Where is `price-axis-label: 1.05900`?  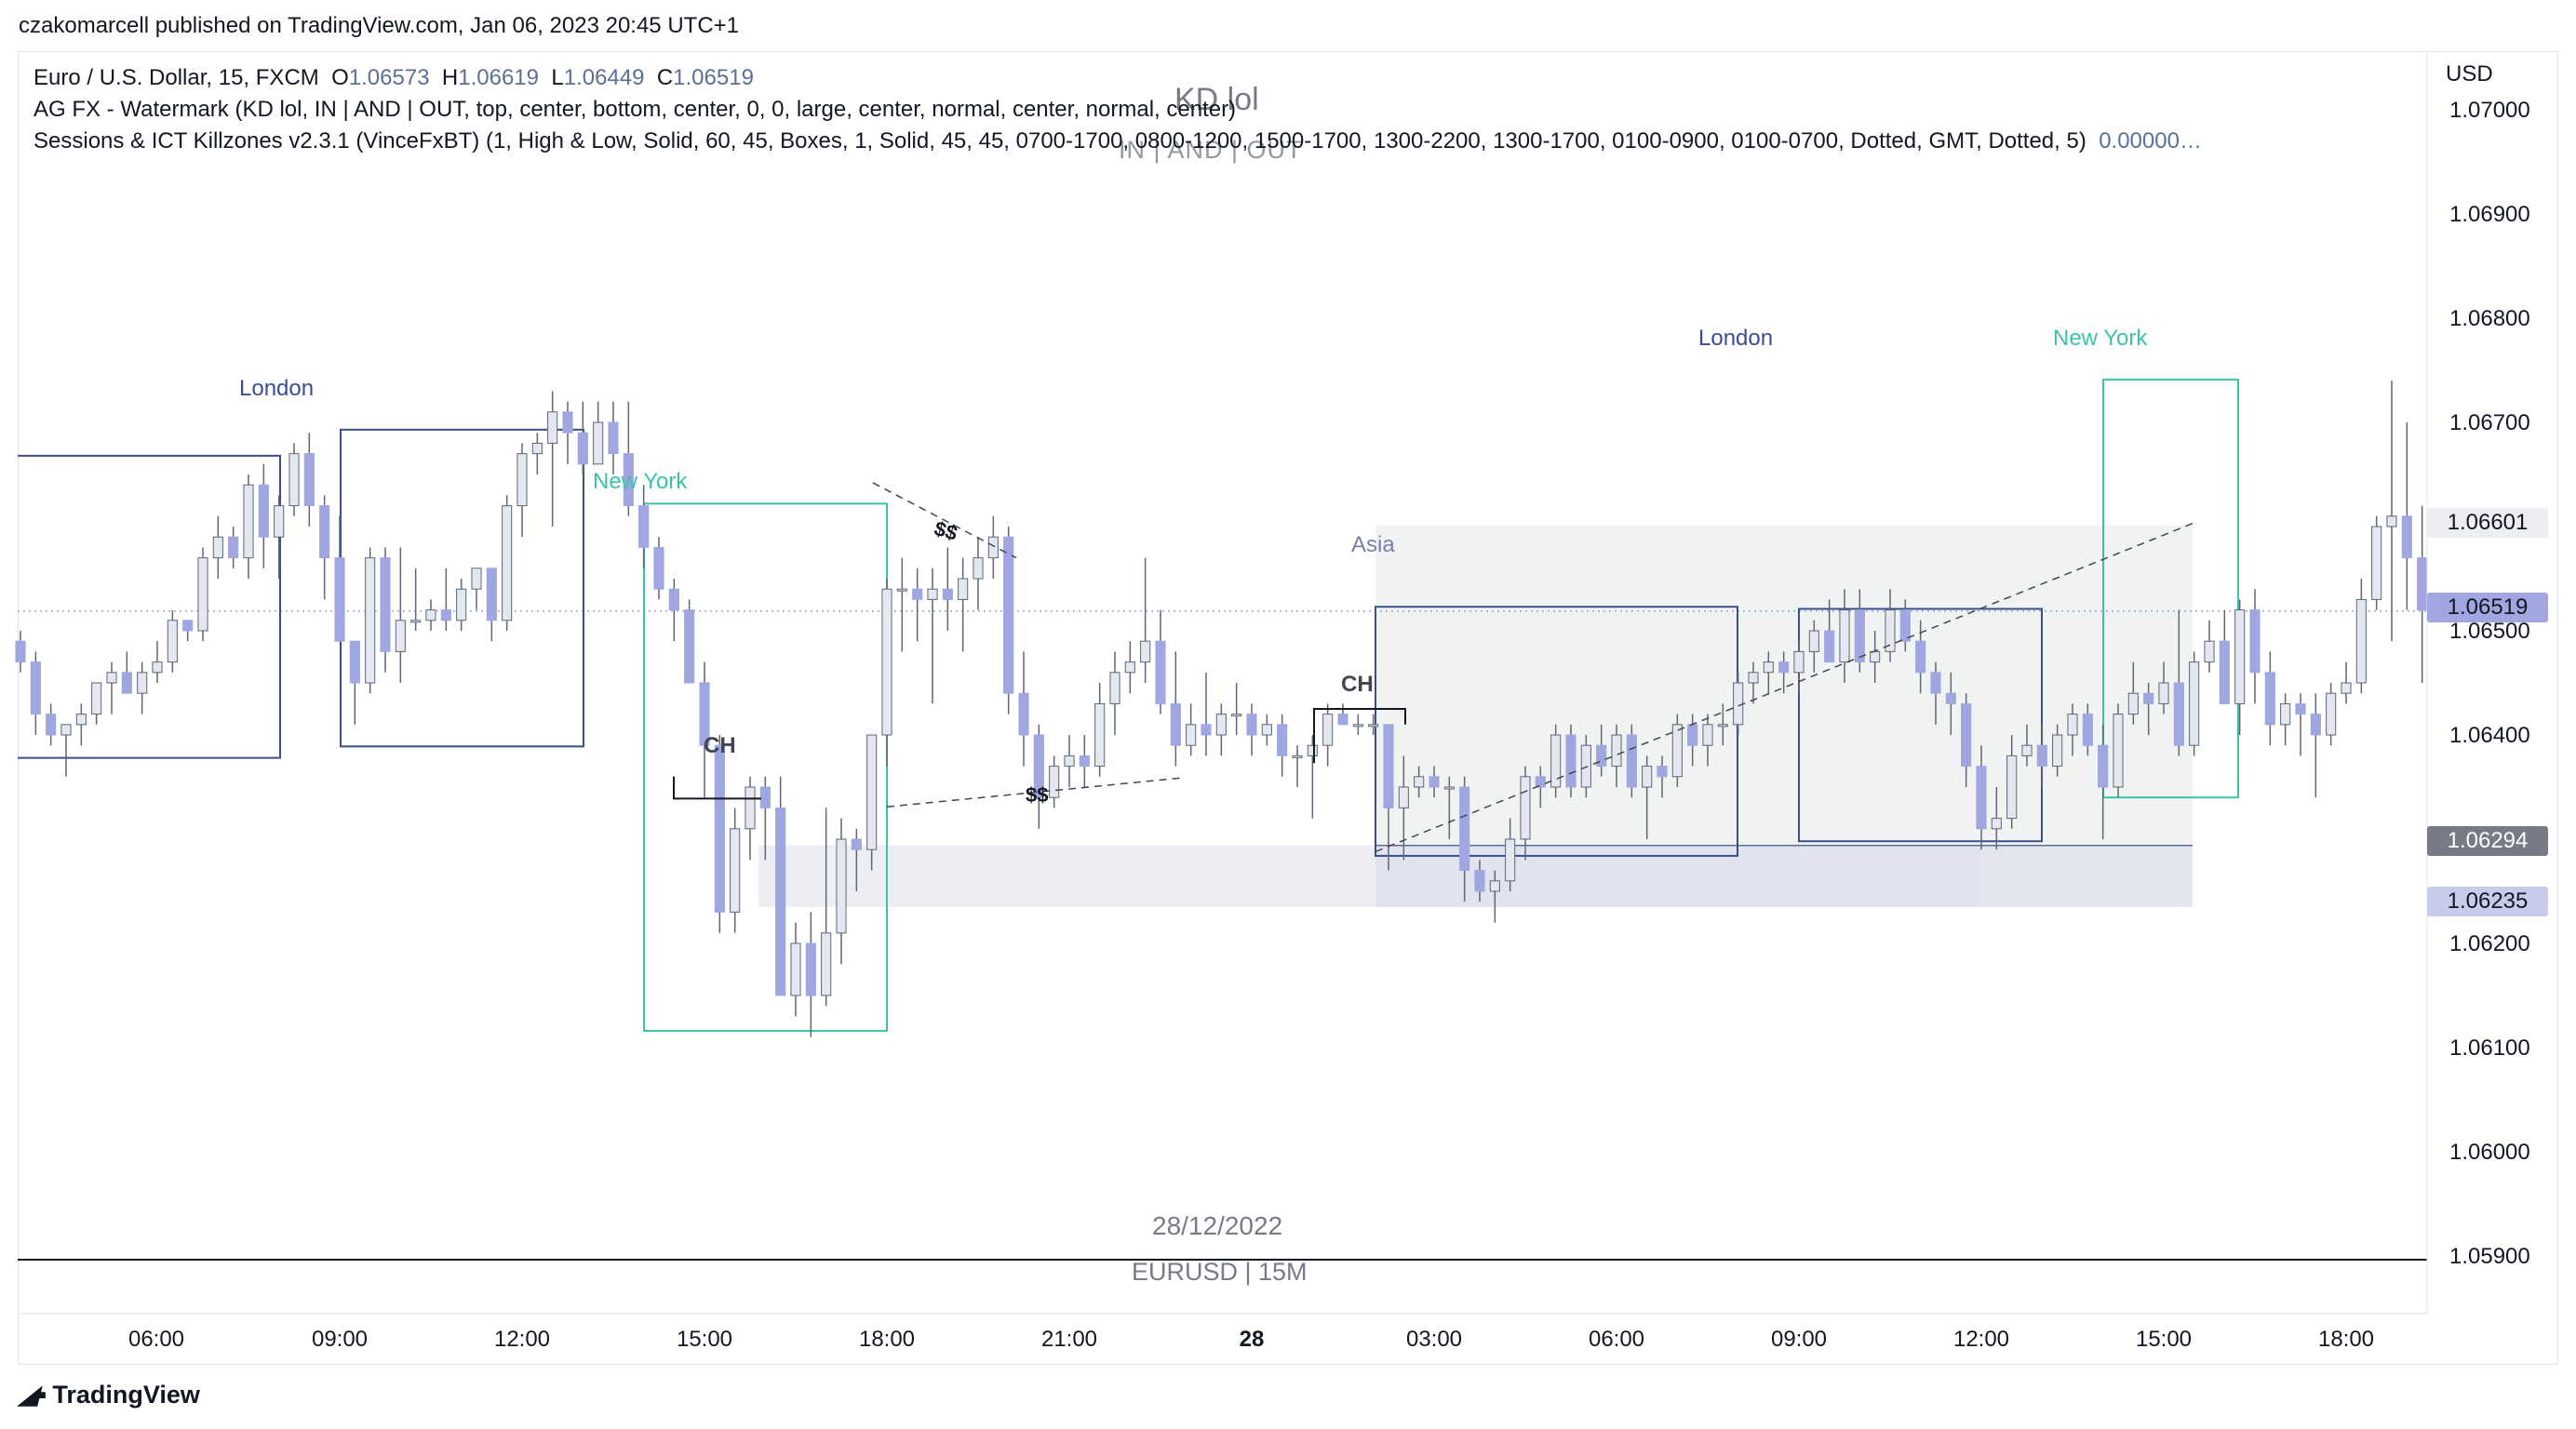 price-axis-label: 1.05900 is located at coordinates (2489, 1256).